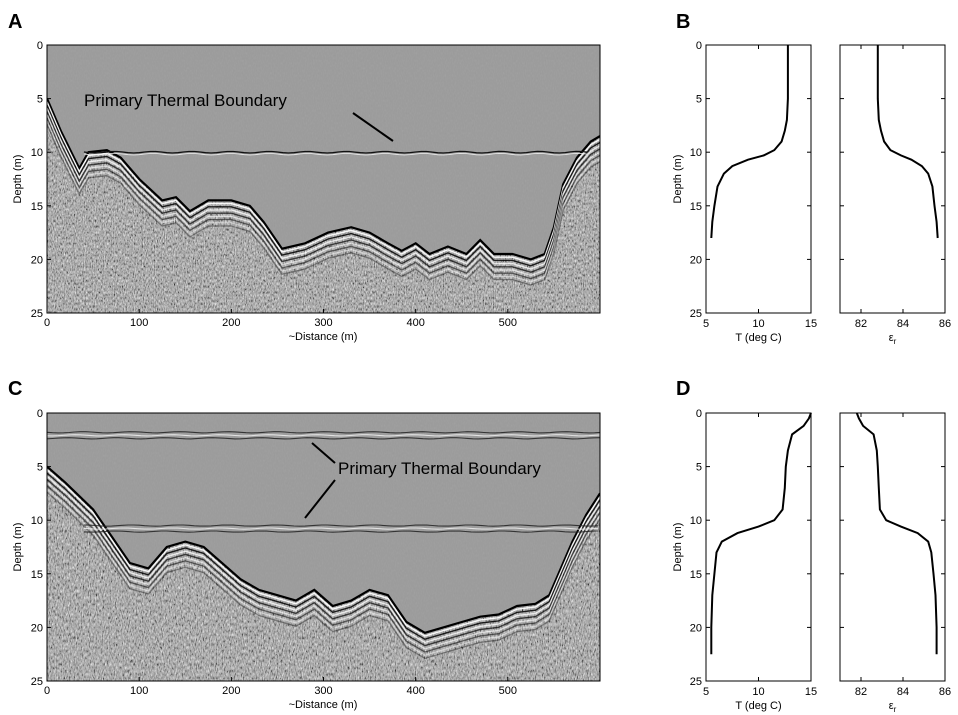 The height and width of the screenshot is (715, 958). What do you see at coordinates (40, 46) in the screenshot?
I see `y-tick-label-a: 0` at bounding box center [40, 46].